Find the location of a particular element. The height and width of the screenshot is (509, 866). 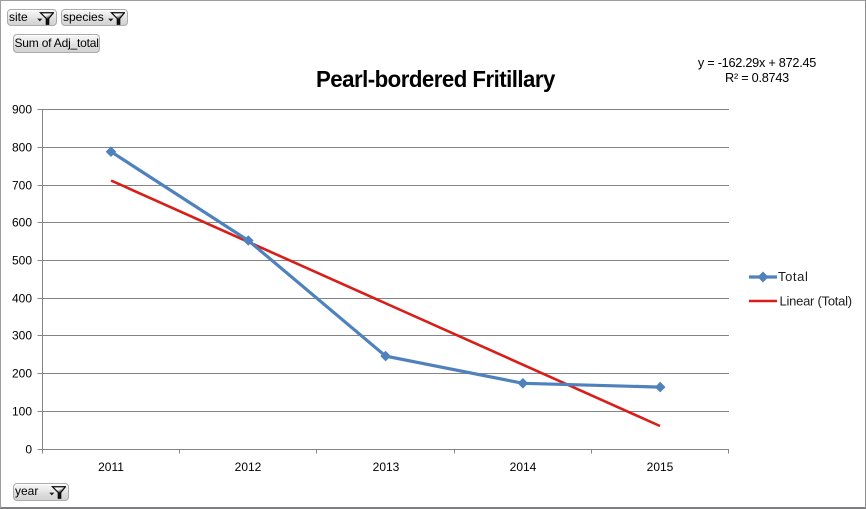

svg-text: 100 is located at coordinates (22, 412).